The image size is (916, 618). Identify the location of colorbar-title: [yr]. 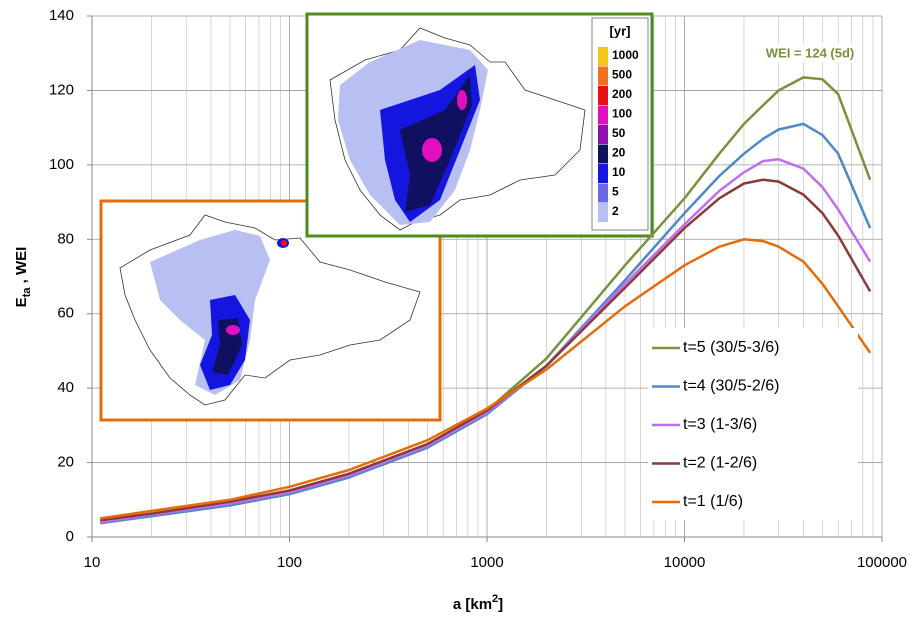
(620, 30).